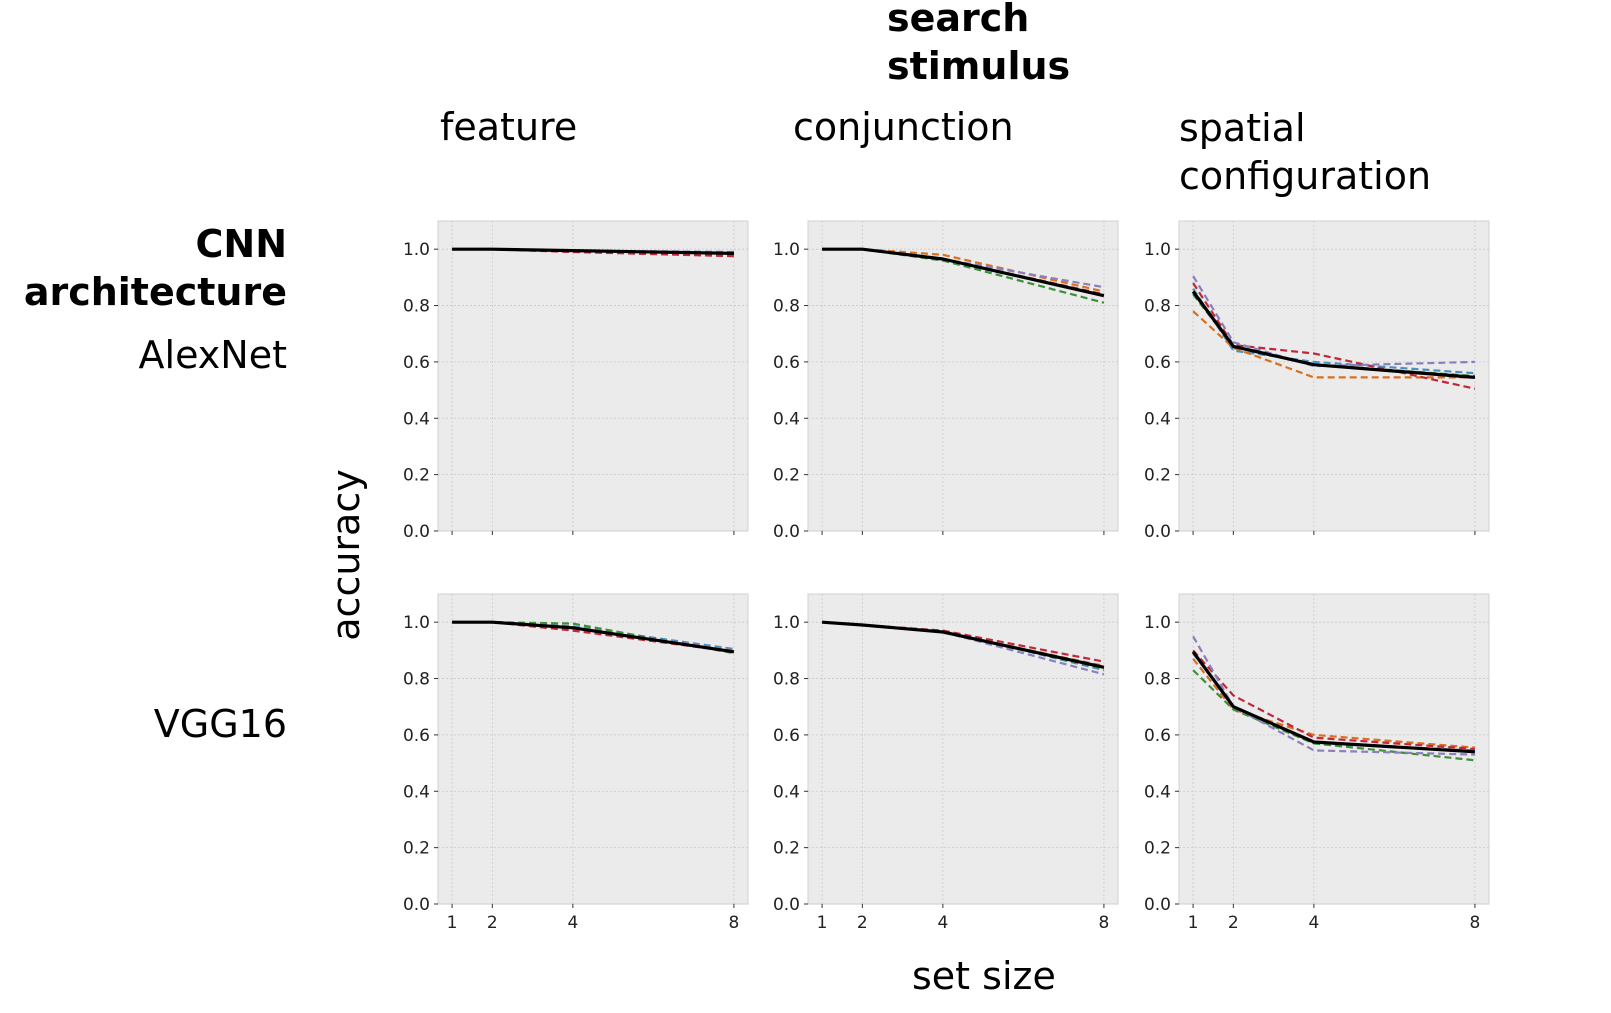  What do you see at coordinates (155, 268) in the screenshot?
I see `row-header: CNN architecture` at bounding box center [155, 268].